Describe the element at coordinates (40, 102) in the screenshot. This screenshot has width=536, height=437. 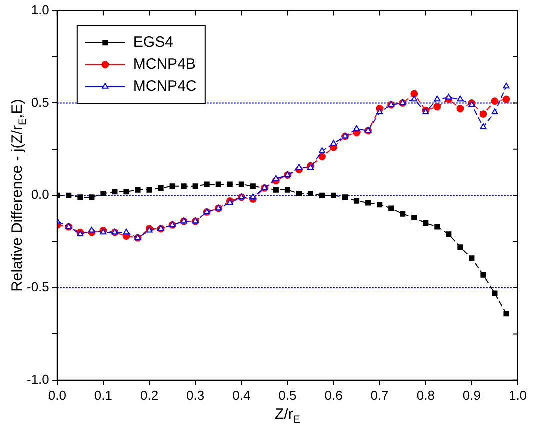
I see `y-tick-label: 0.5` at that location.